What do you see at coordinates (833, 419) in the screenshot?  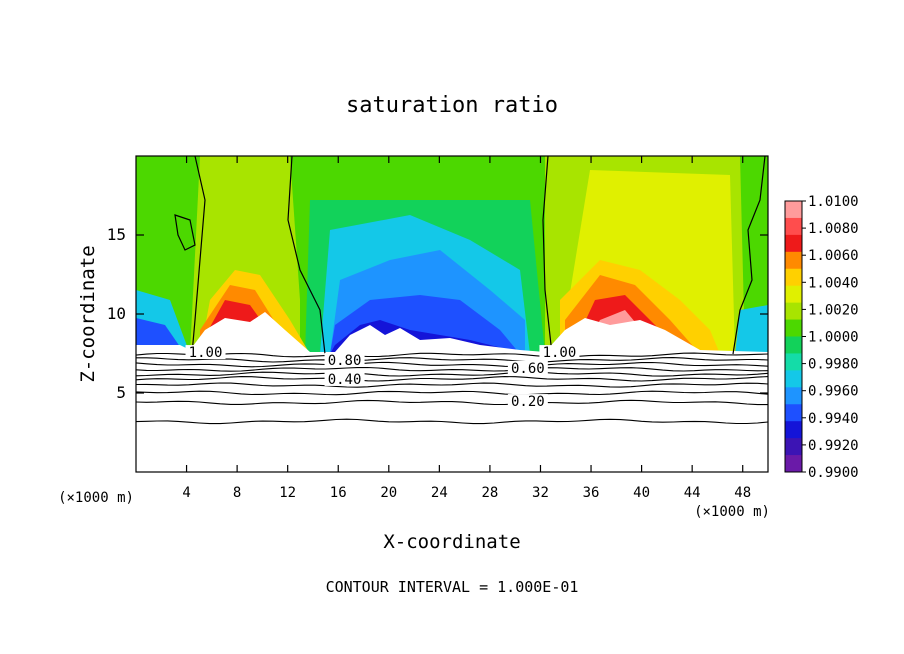 I see `colorbar-label: 0.9940` at bounding box center [833, 419].